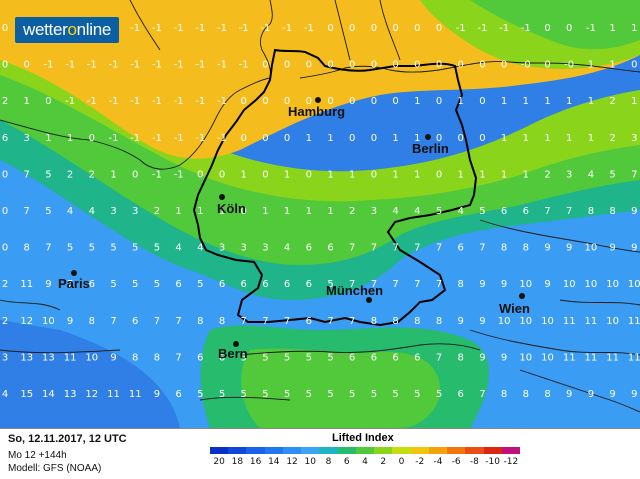 Image resolution: width=640 pixels, height=479 pixels. What do you see at coordinates (292, 462) in the screenshot?
I see `legend-label: 12` at bounding box center [292, 462].